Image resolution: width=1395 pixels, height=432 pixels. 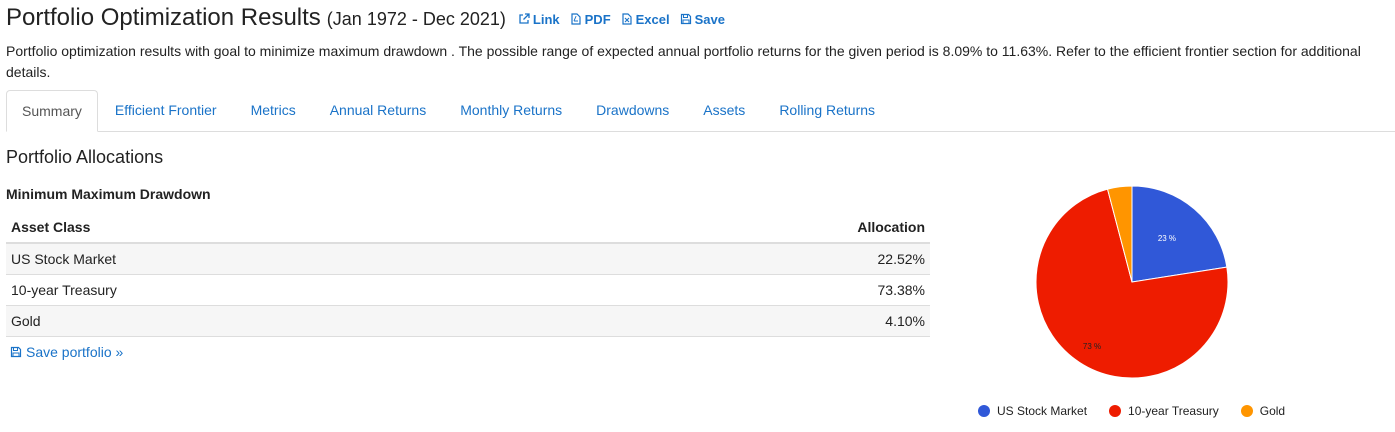 I want to click on tab-monthly-returns: Monthly Returns, so click(x=511, y=110).